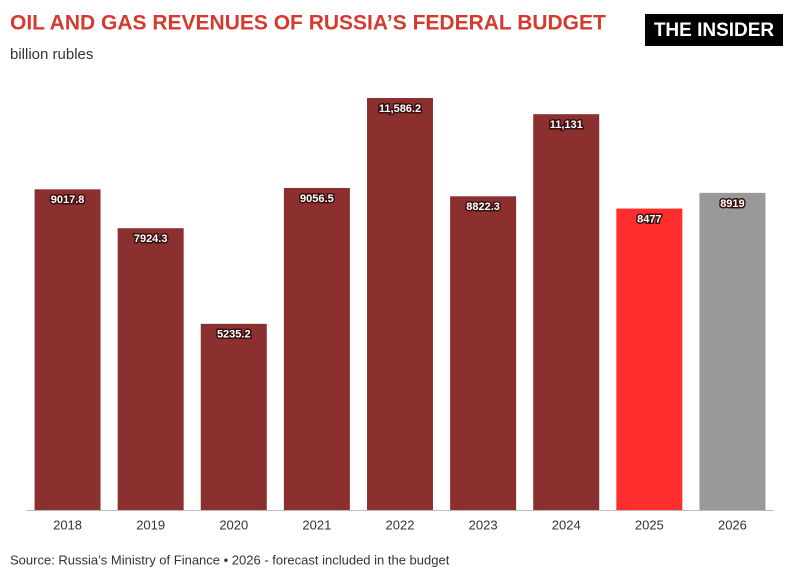  What do you see at coordinates (566, 125) in the screenshot?
I see `value-label: 11,131` at bounding box center [566, 125].